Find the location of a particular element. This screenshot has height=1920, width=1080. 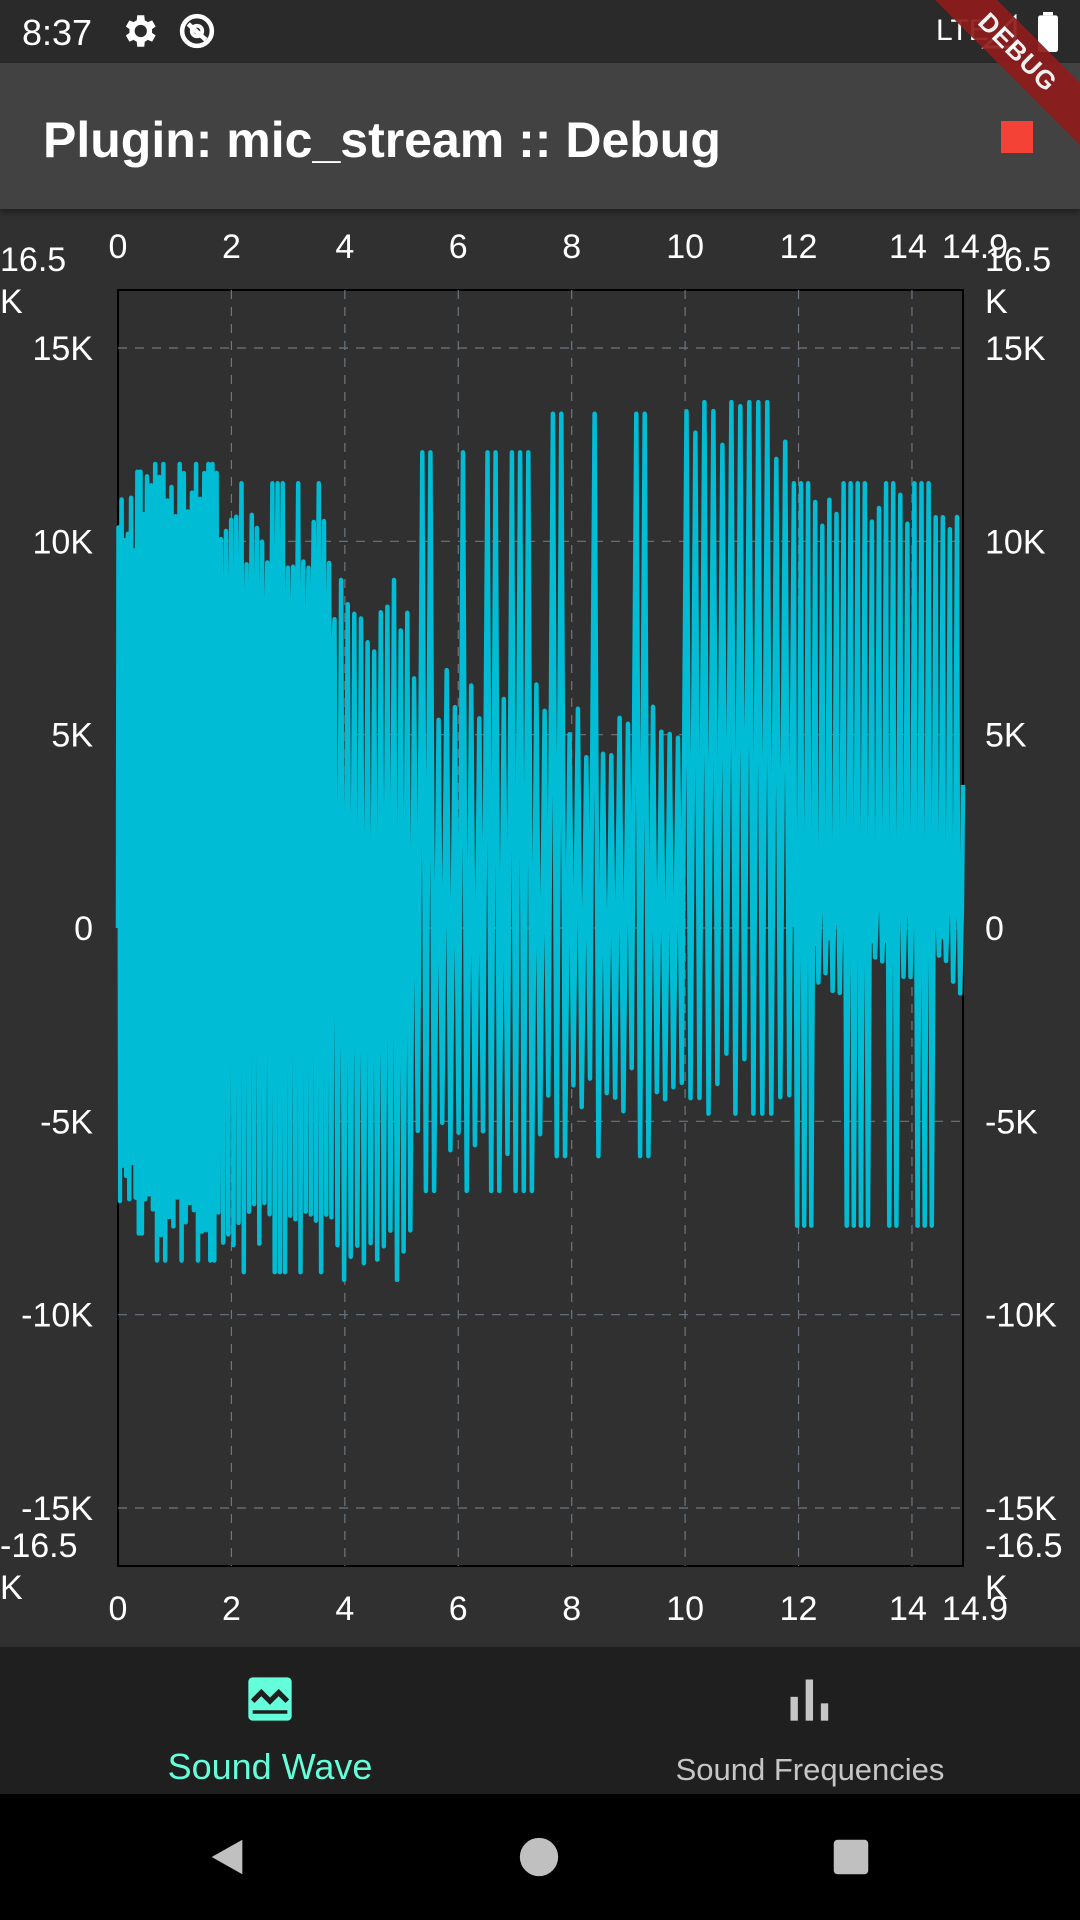

stop-icon is located at coordinates (1017, 137).